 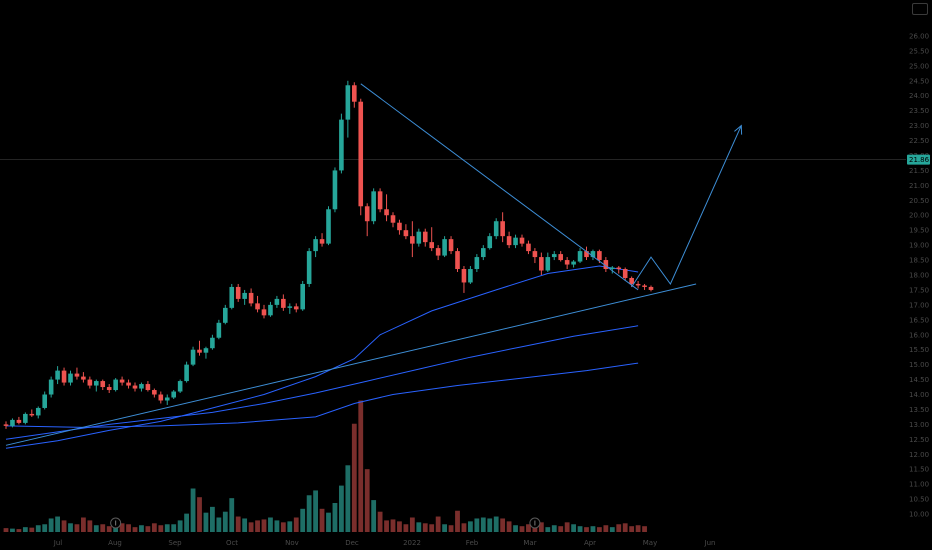 I want to click on y-tick-label: 23.50, so click(x=919, y=111).